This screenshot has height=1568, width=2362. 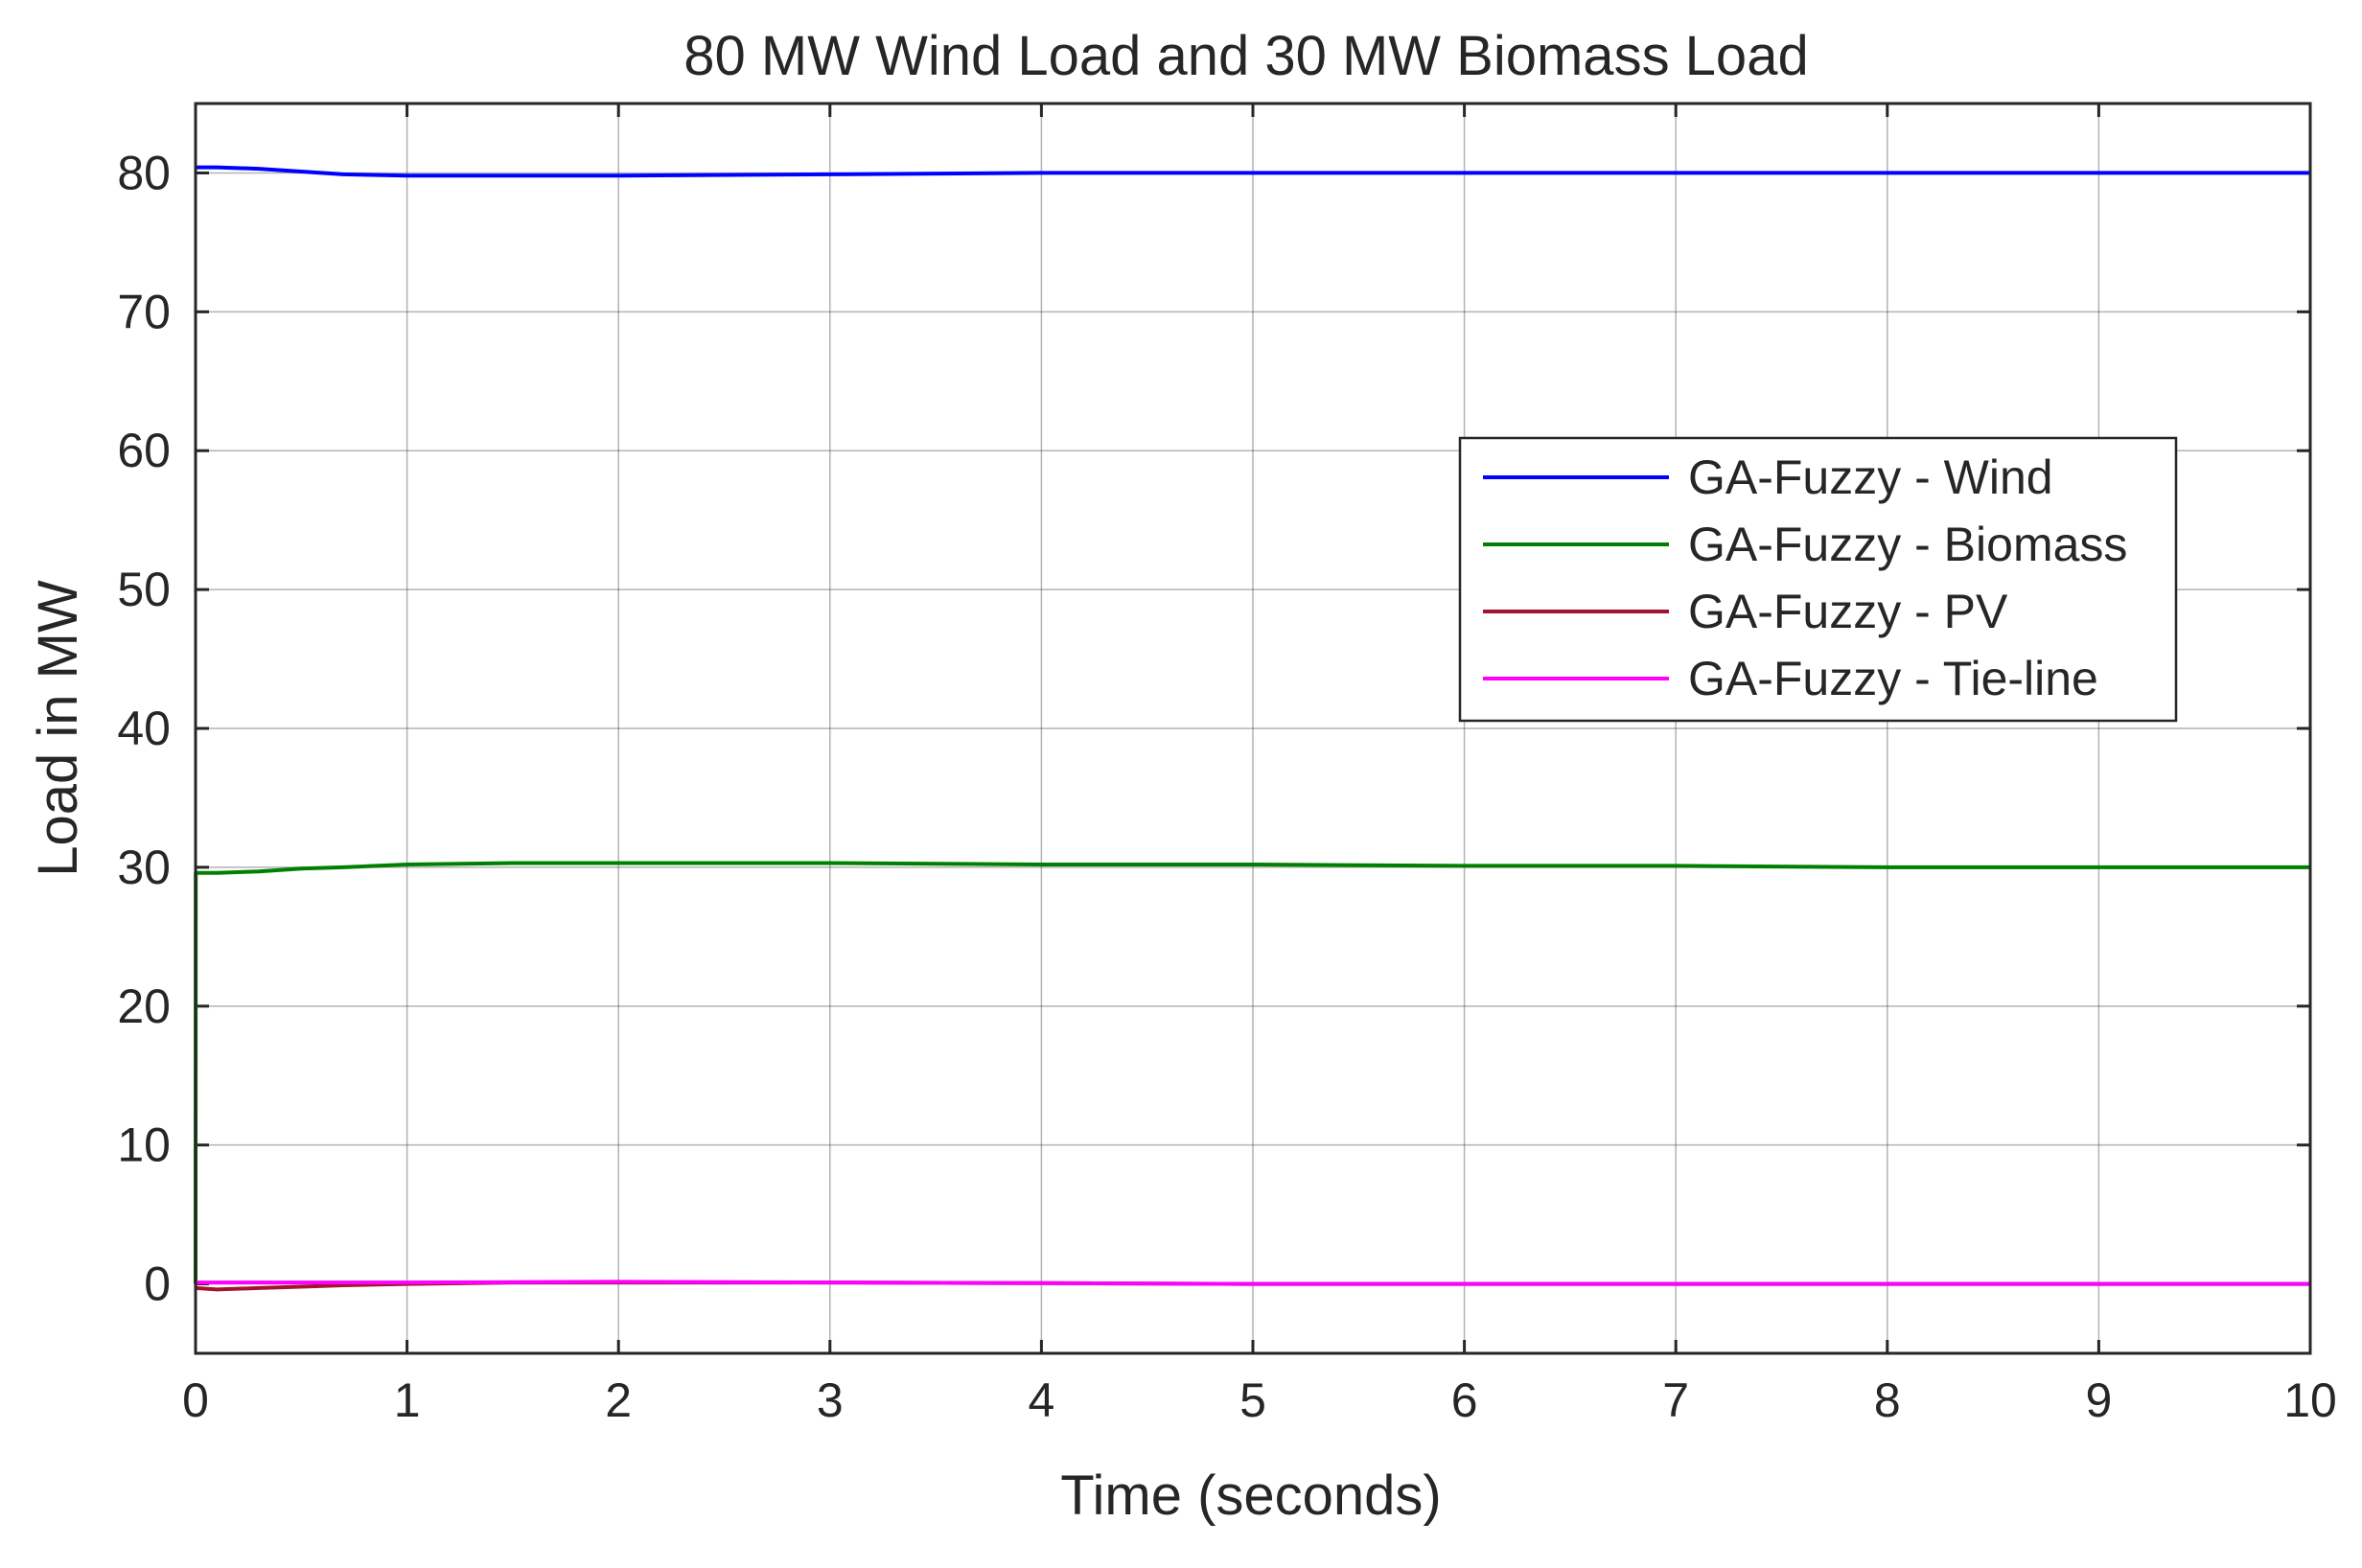 I want to click on x-tick-label: 2, so click(x=618, y=1400).